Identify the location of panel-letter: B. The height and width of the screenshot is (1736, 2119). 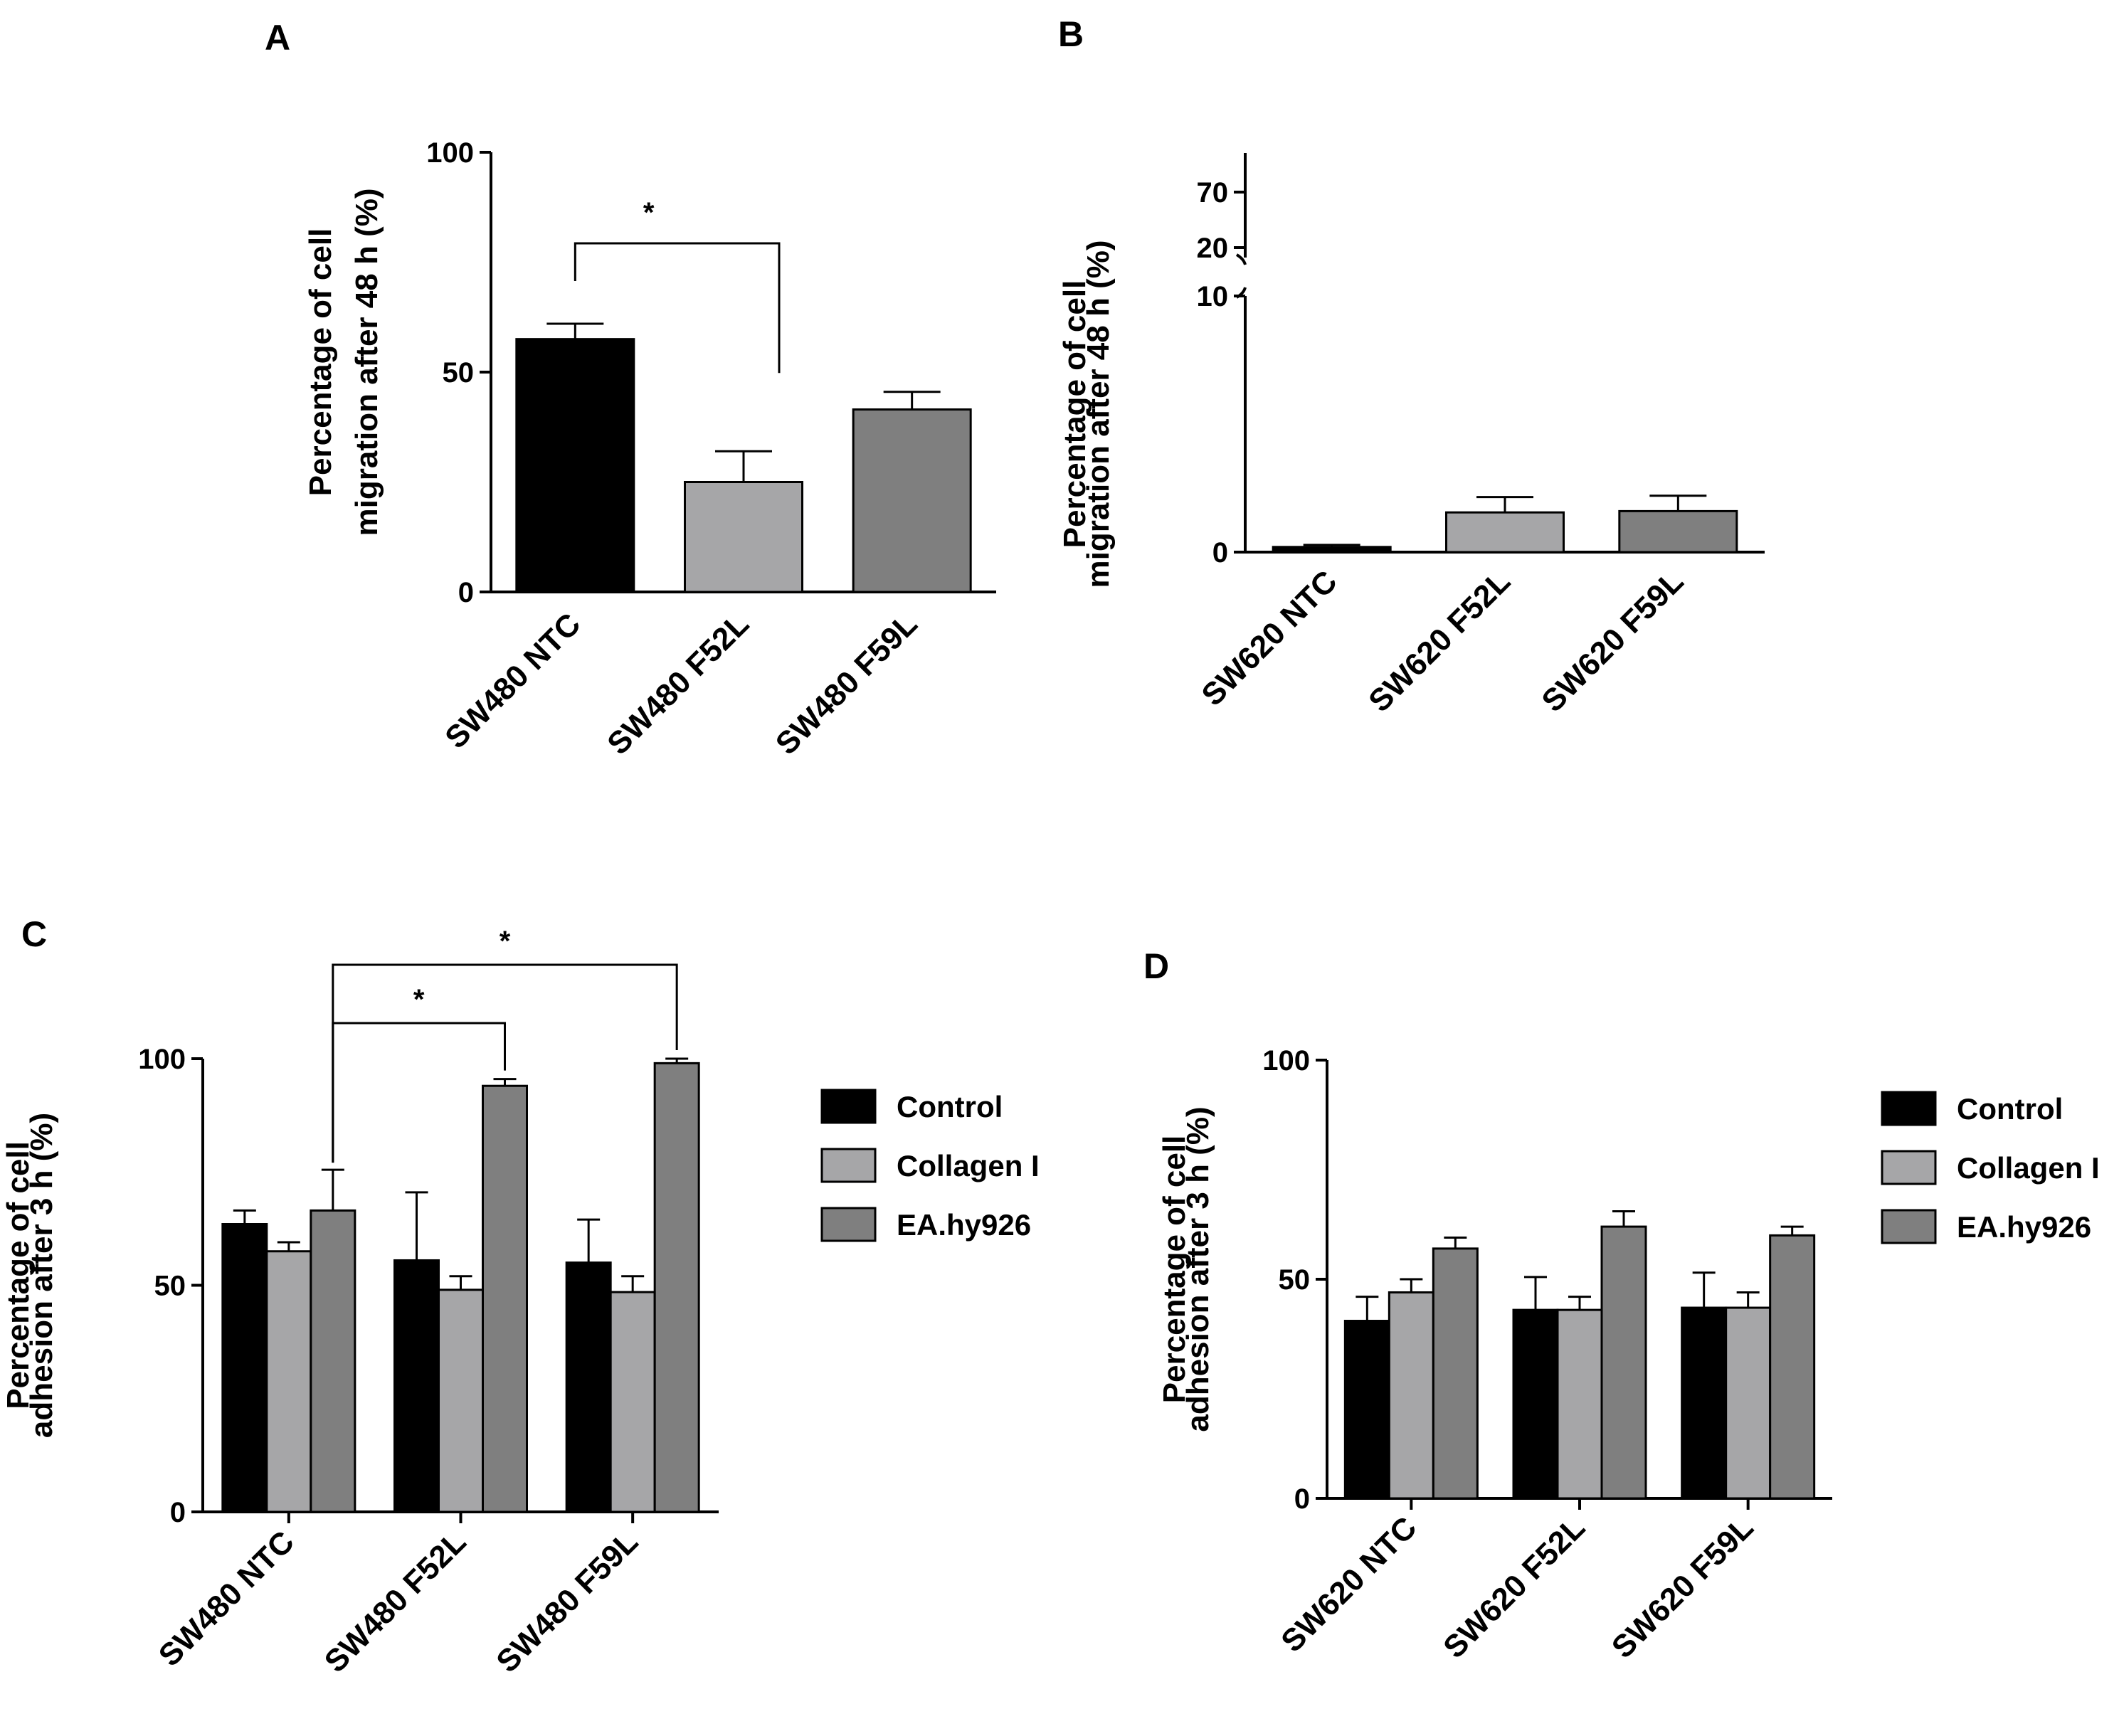
(1071, 34).